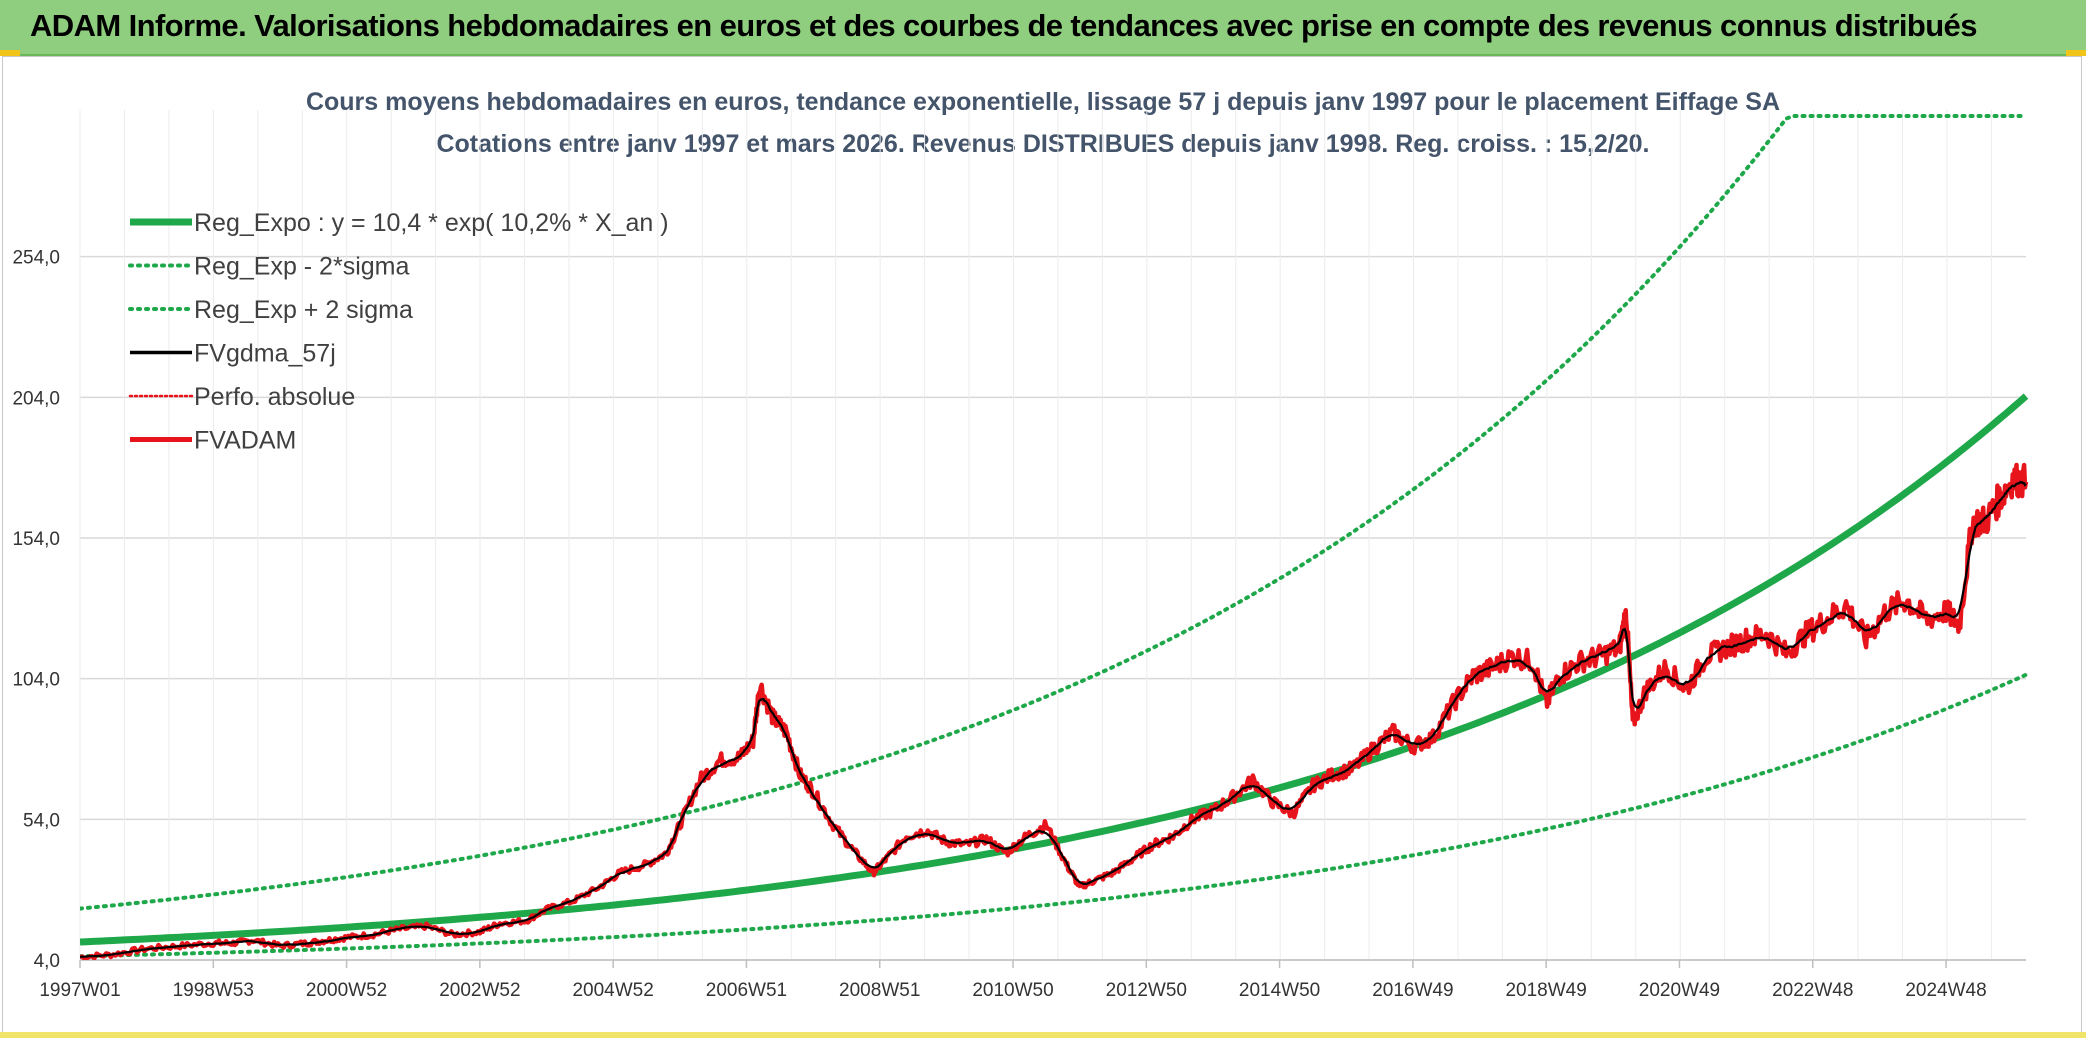  I want to click on y-tick-label: 4,0, so click(47, 961).